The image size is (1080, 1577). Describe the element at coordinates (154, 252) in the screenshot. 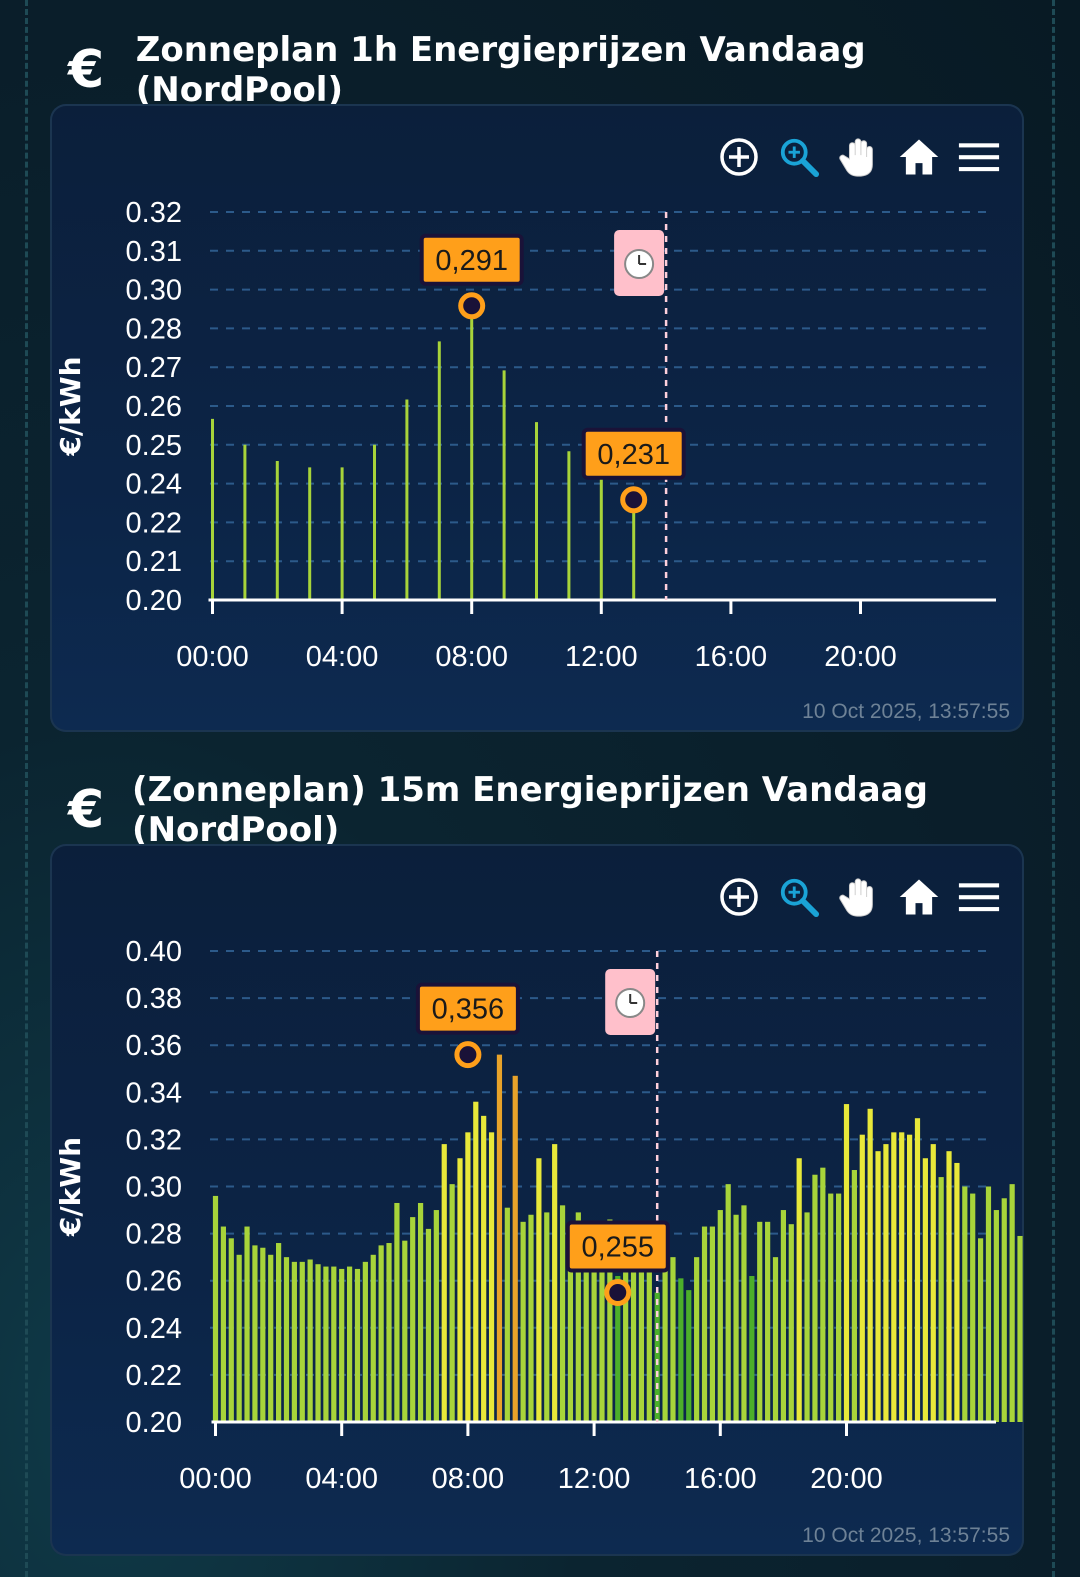

I see `y-tick-label: 0.31` at that location.